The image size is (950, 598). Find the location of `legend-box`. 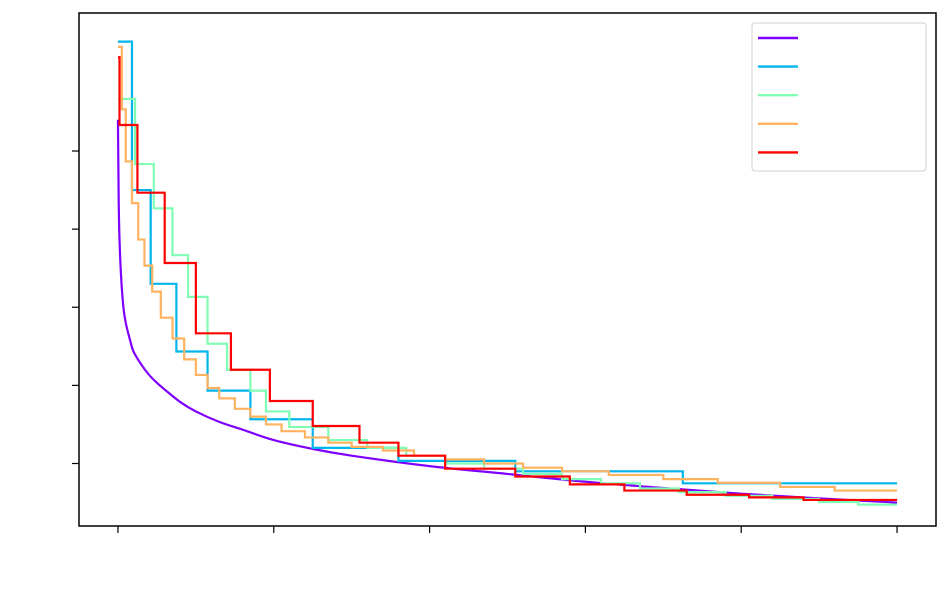

legend-box is located at coordinates (839, 97).